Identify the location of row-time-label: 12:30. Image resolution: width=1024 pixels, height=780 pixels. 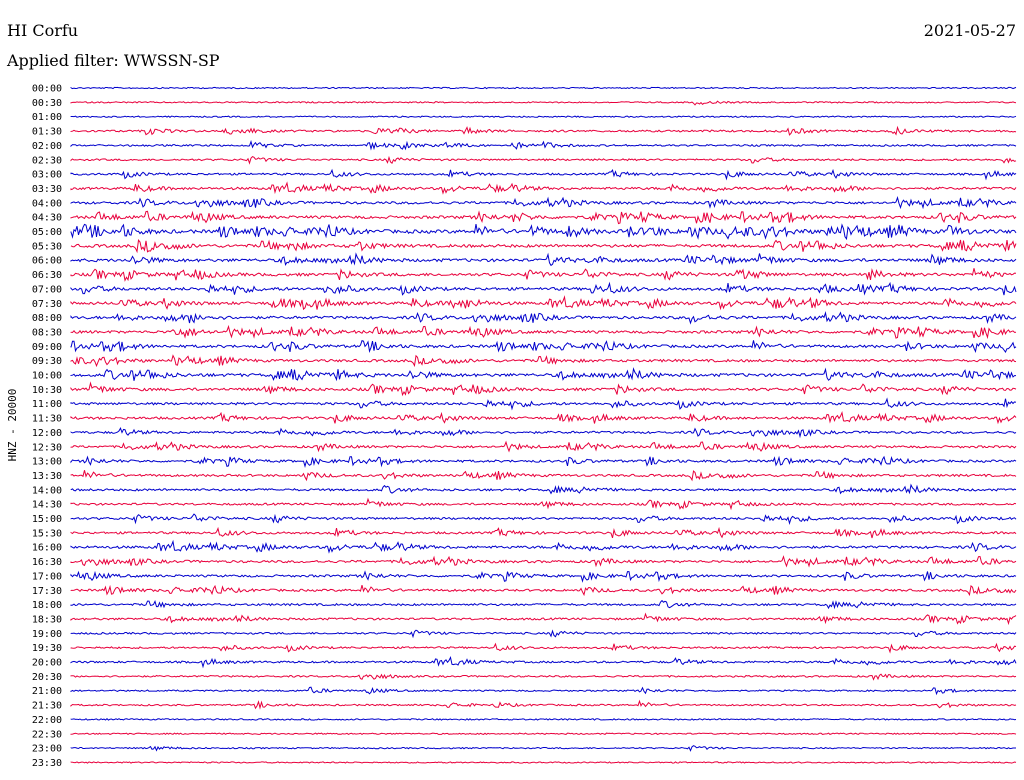
(47, 447).